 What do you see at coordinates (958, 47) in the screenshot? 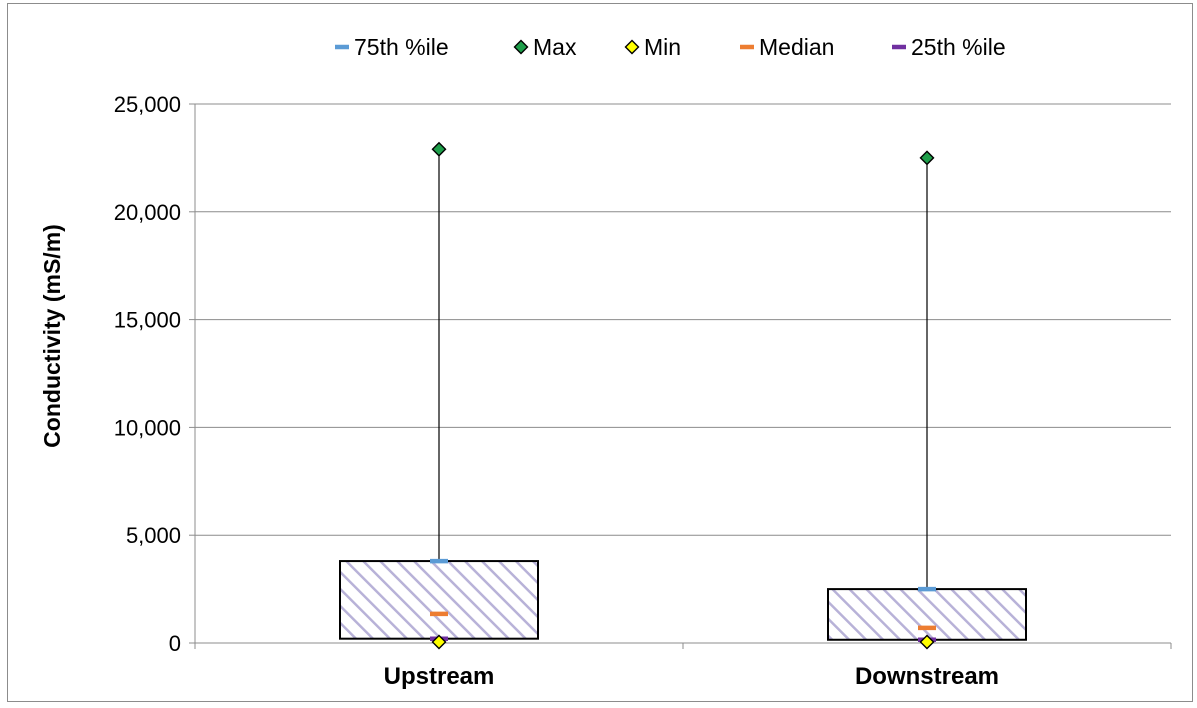
I see `legend-label: 25th %ile` at bounding box center [958, 47].